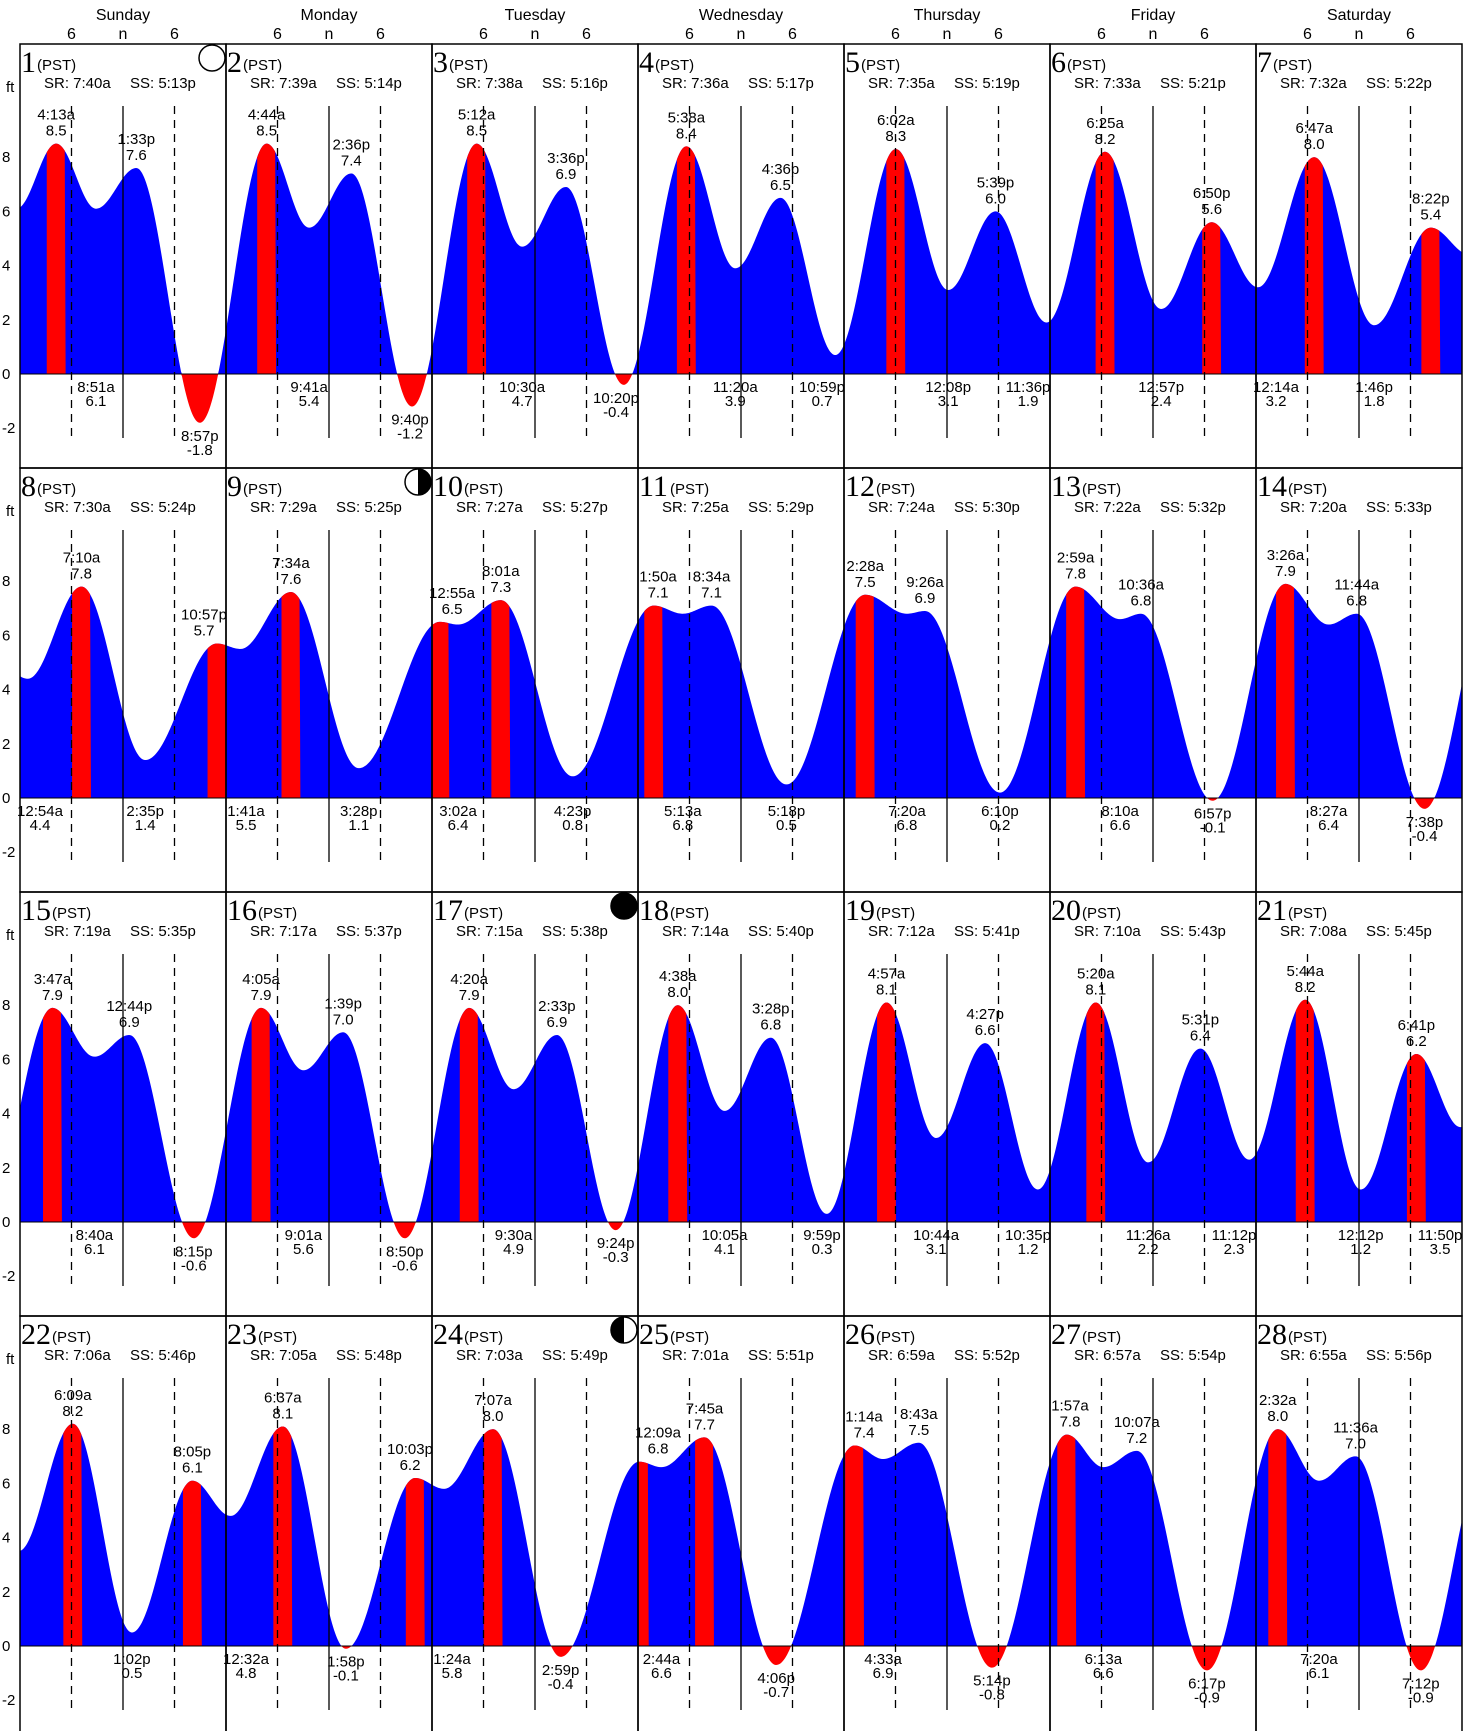 The image size is (1468, 1731). Describe the element at coordinates (901, 83) in the screenshot. I see `sunrise-time: SR: 7:35a` at that location.